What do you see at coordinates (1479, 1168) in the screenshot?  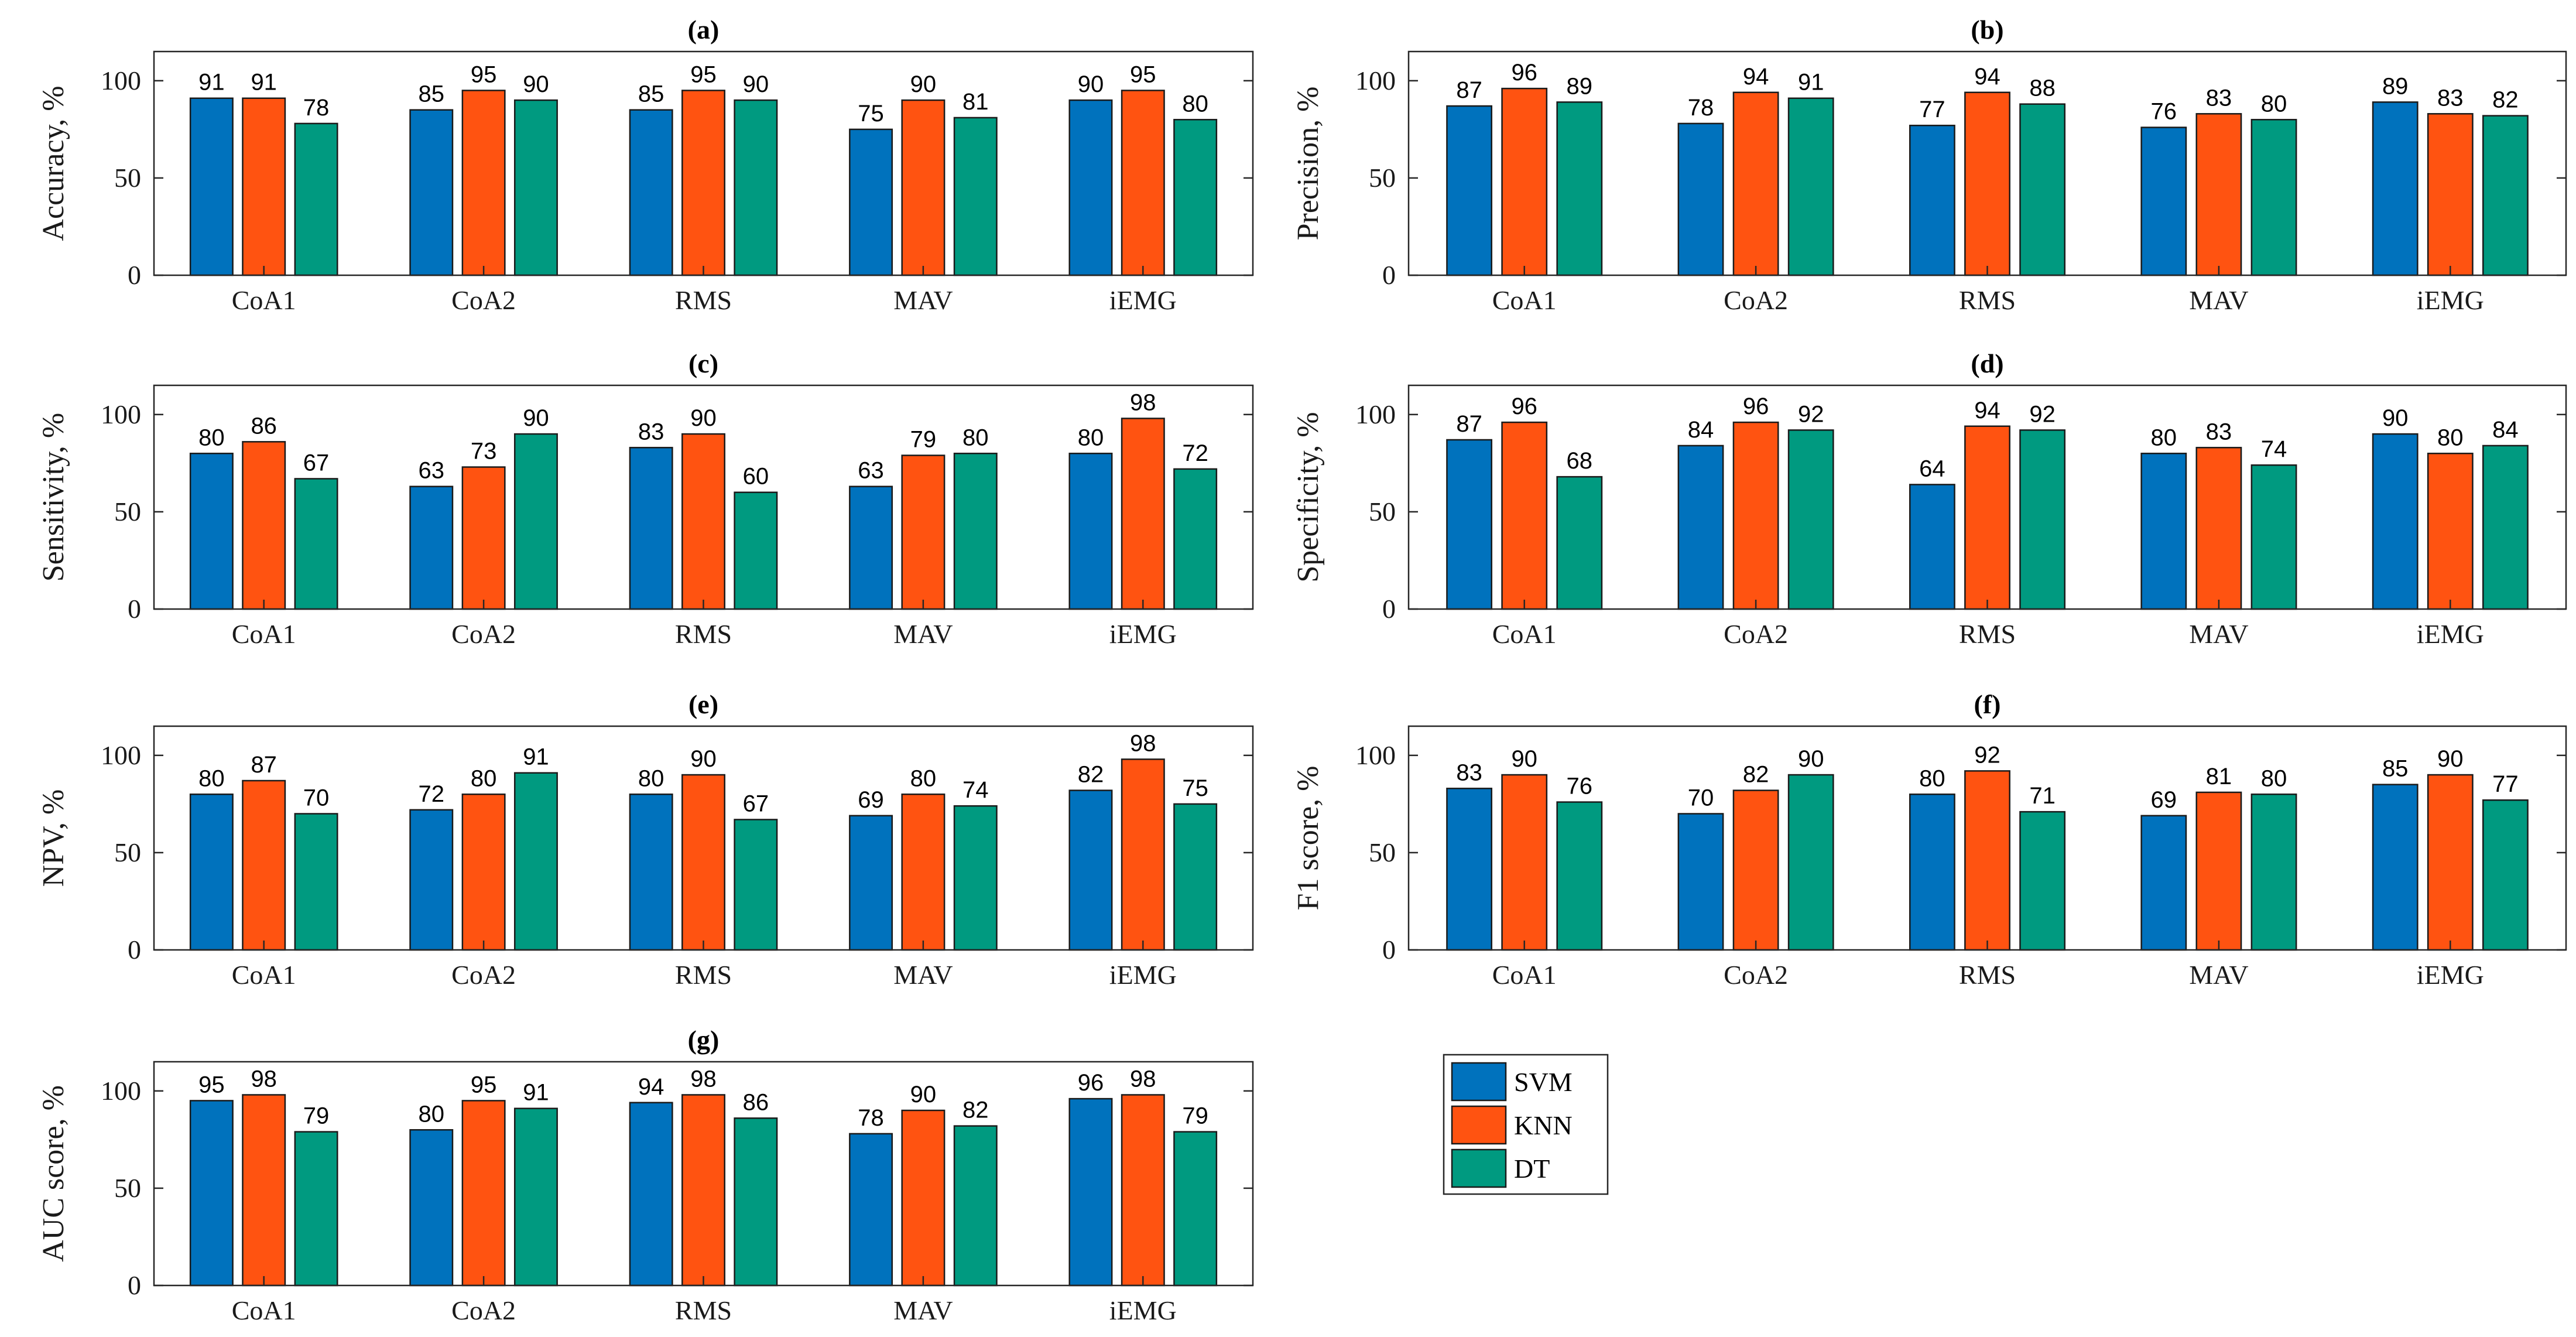 I see `legend-swatch-dt` at bounding box center [1479, 1168].